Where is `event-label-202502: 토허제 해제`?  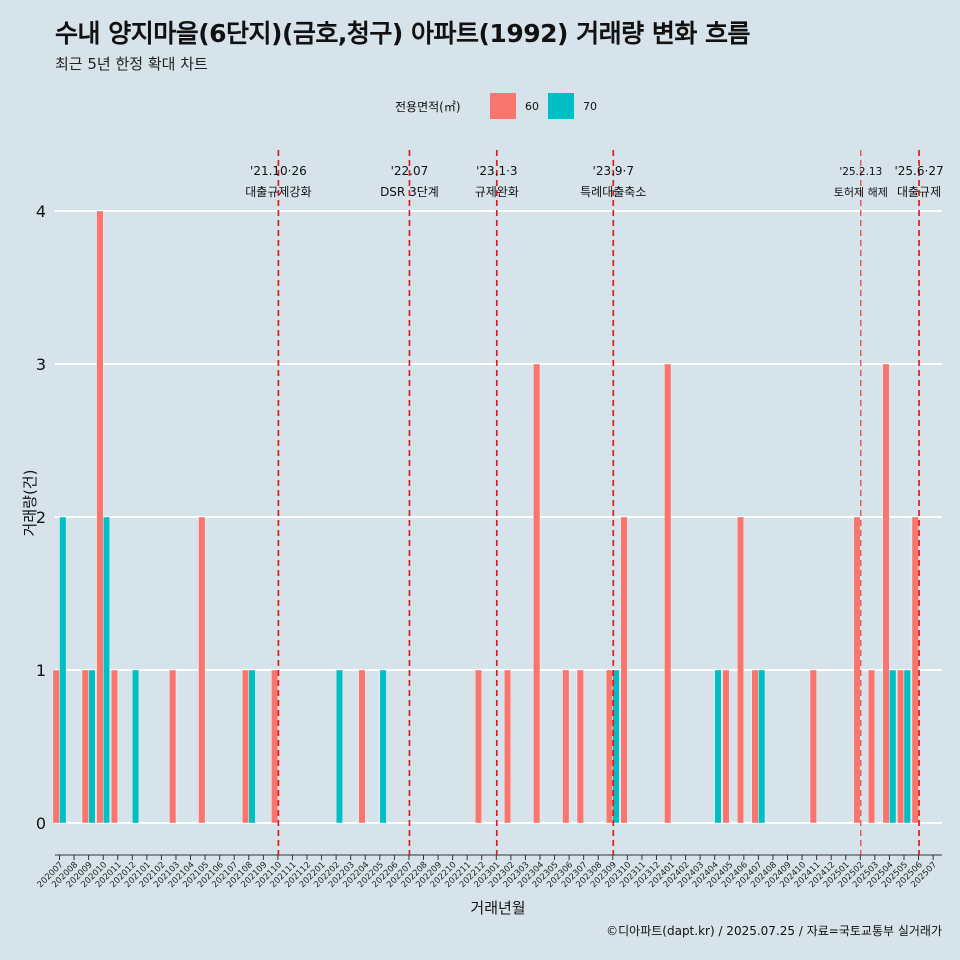
event-label-202502: 토허제 해제 is located at coordinates (861, 192).